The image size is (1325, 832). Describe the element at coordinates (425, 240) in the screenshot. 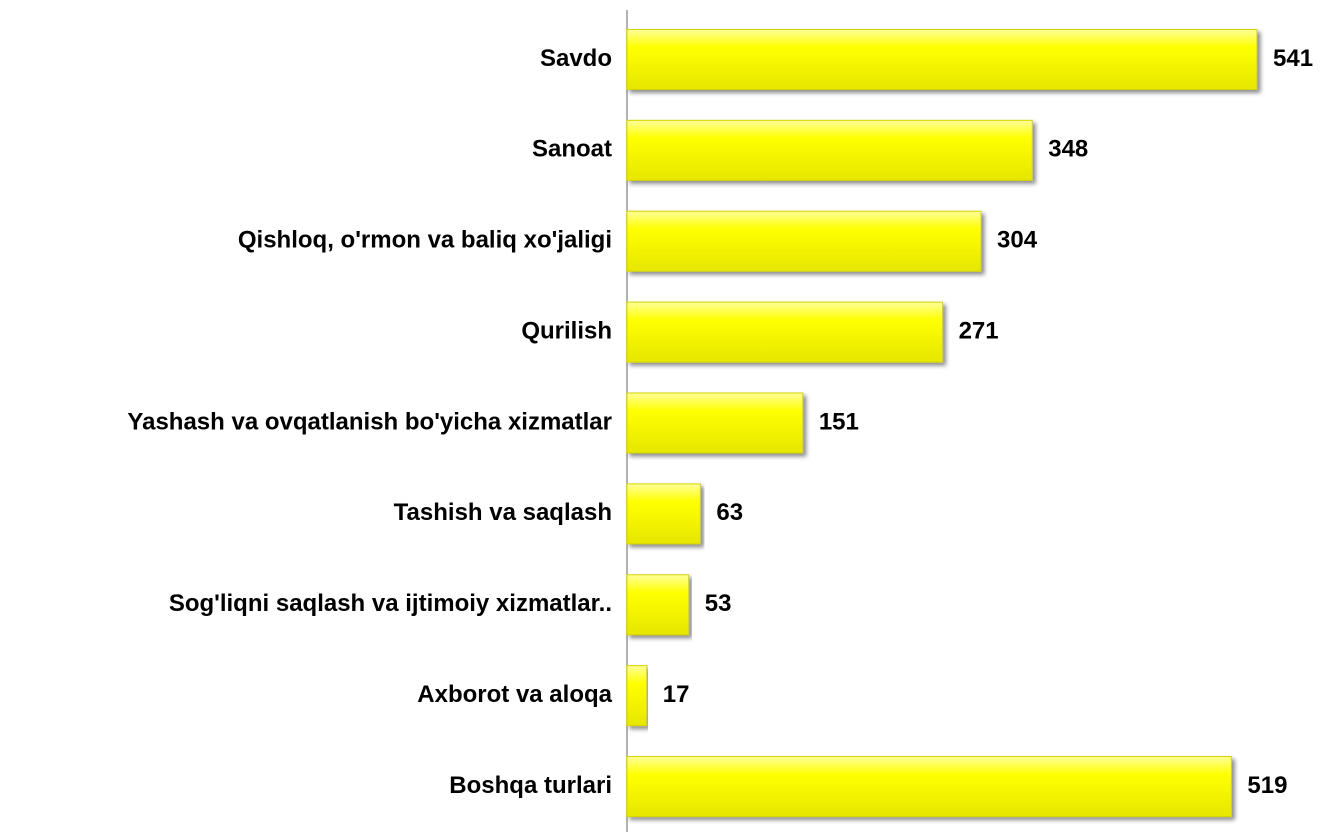

I see `category-label: Qishloq, o'rmon va baliq xo'jaligi` at that location.